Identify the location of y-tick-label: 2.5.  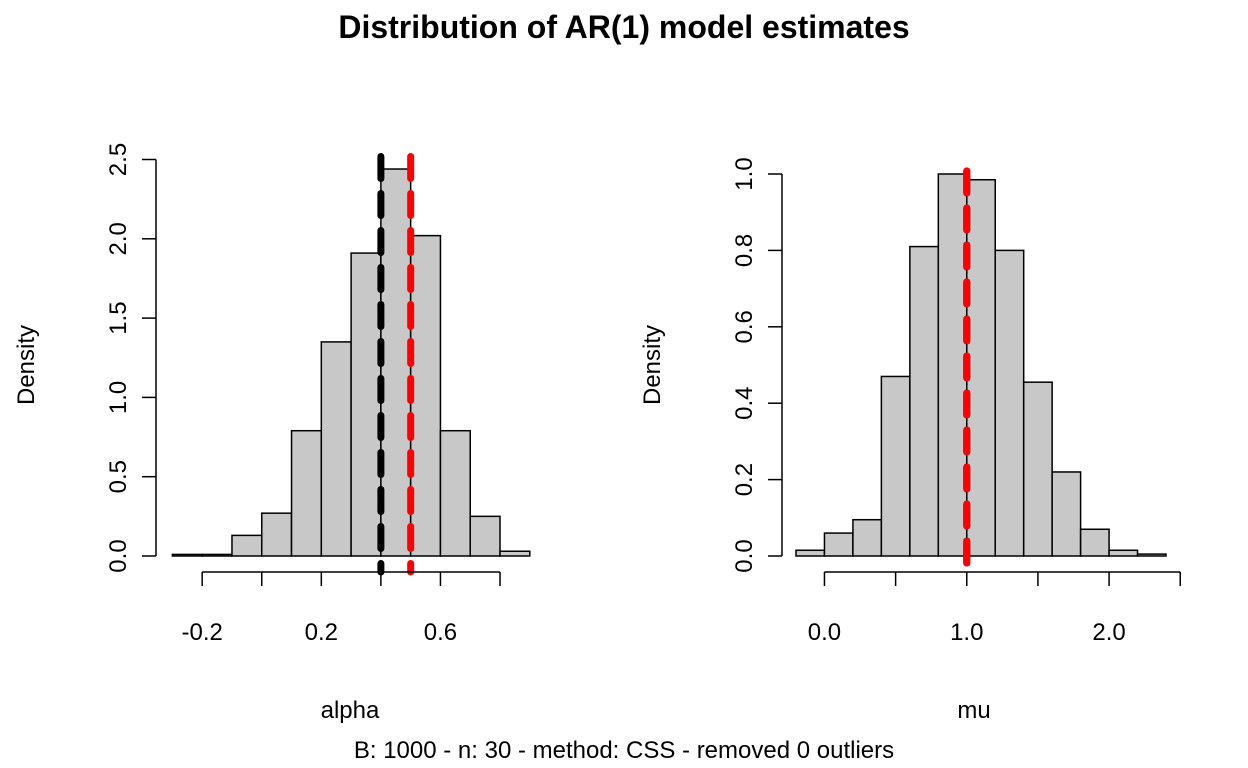
(118, 159).